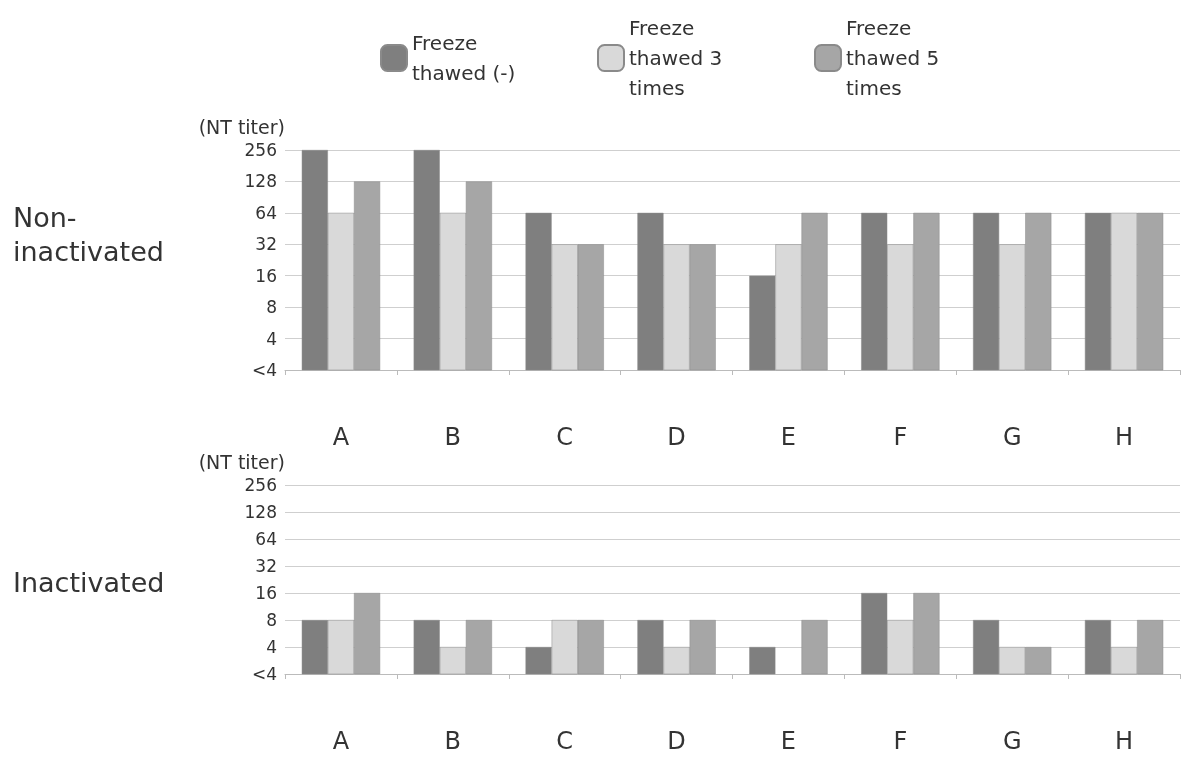 This screenshot has width=1194, height=769. Describe the element at coordinates (88, 234) in the screenshot. I see `text: Non-inactivated` at that location.